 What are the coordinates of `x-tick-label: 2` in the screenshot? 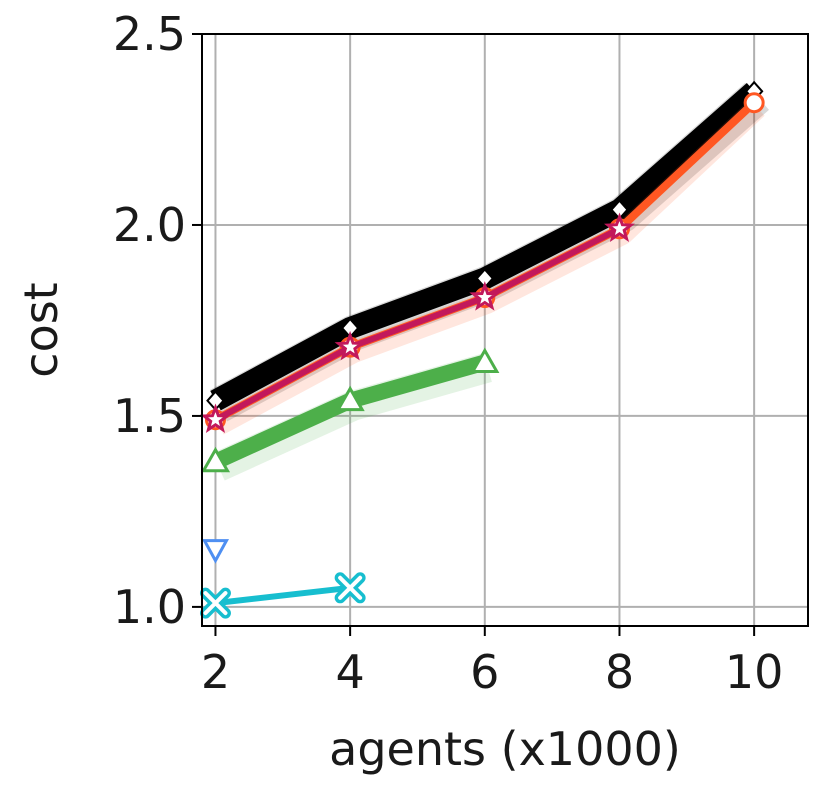 It's located at (215, 672).